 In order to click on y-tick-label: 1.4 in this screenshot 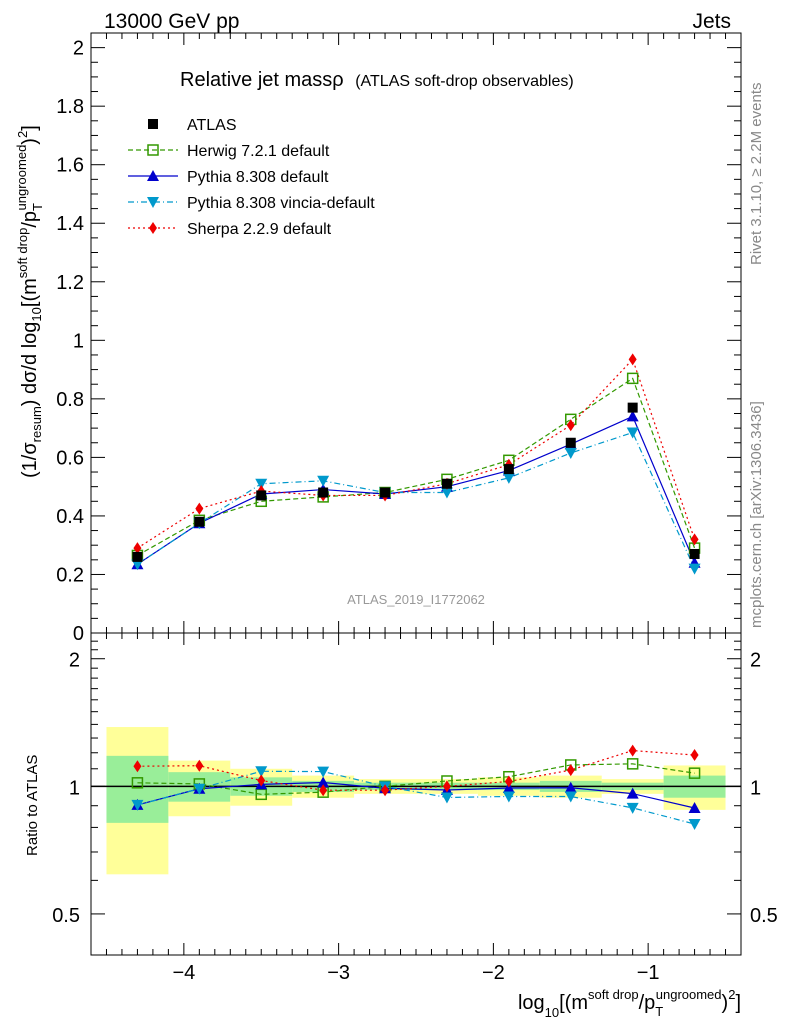, I will do `click(70, 224)`.